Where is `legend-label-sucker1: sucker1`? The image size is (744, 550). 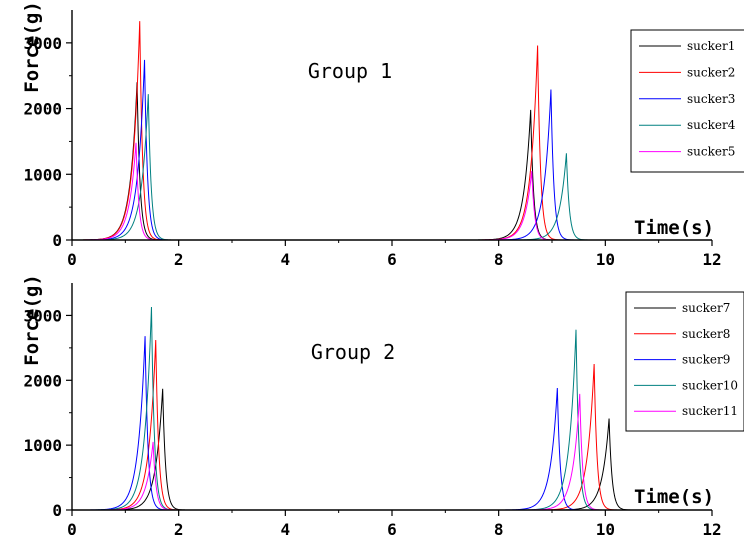 legend-label-sucker1: sucker1 is located at coordinates (711, 46).